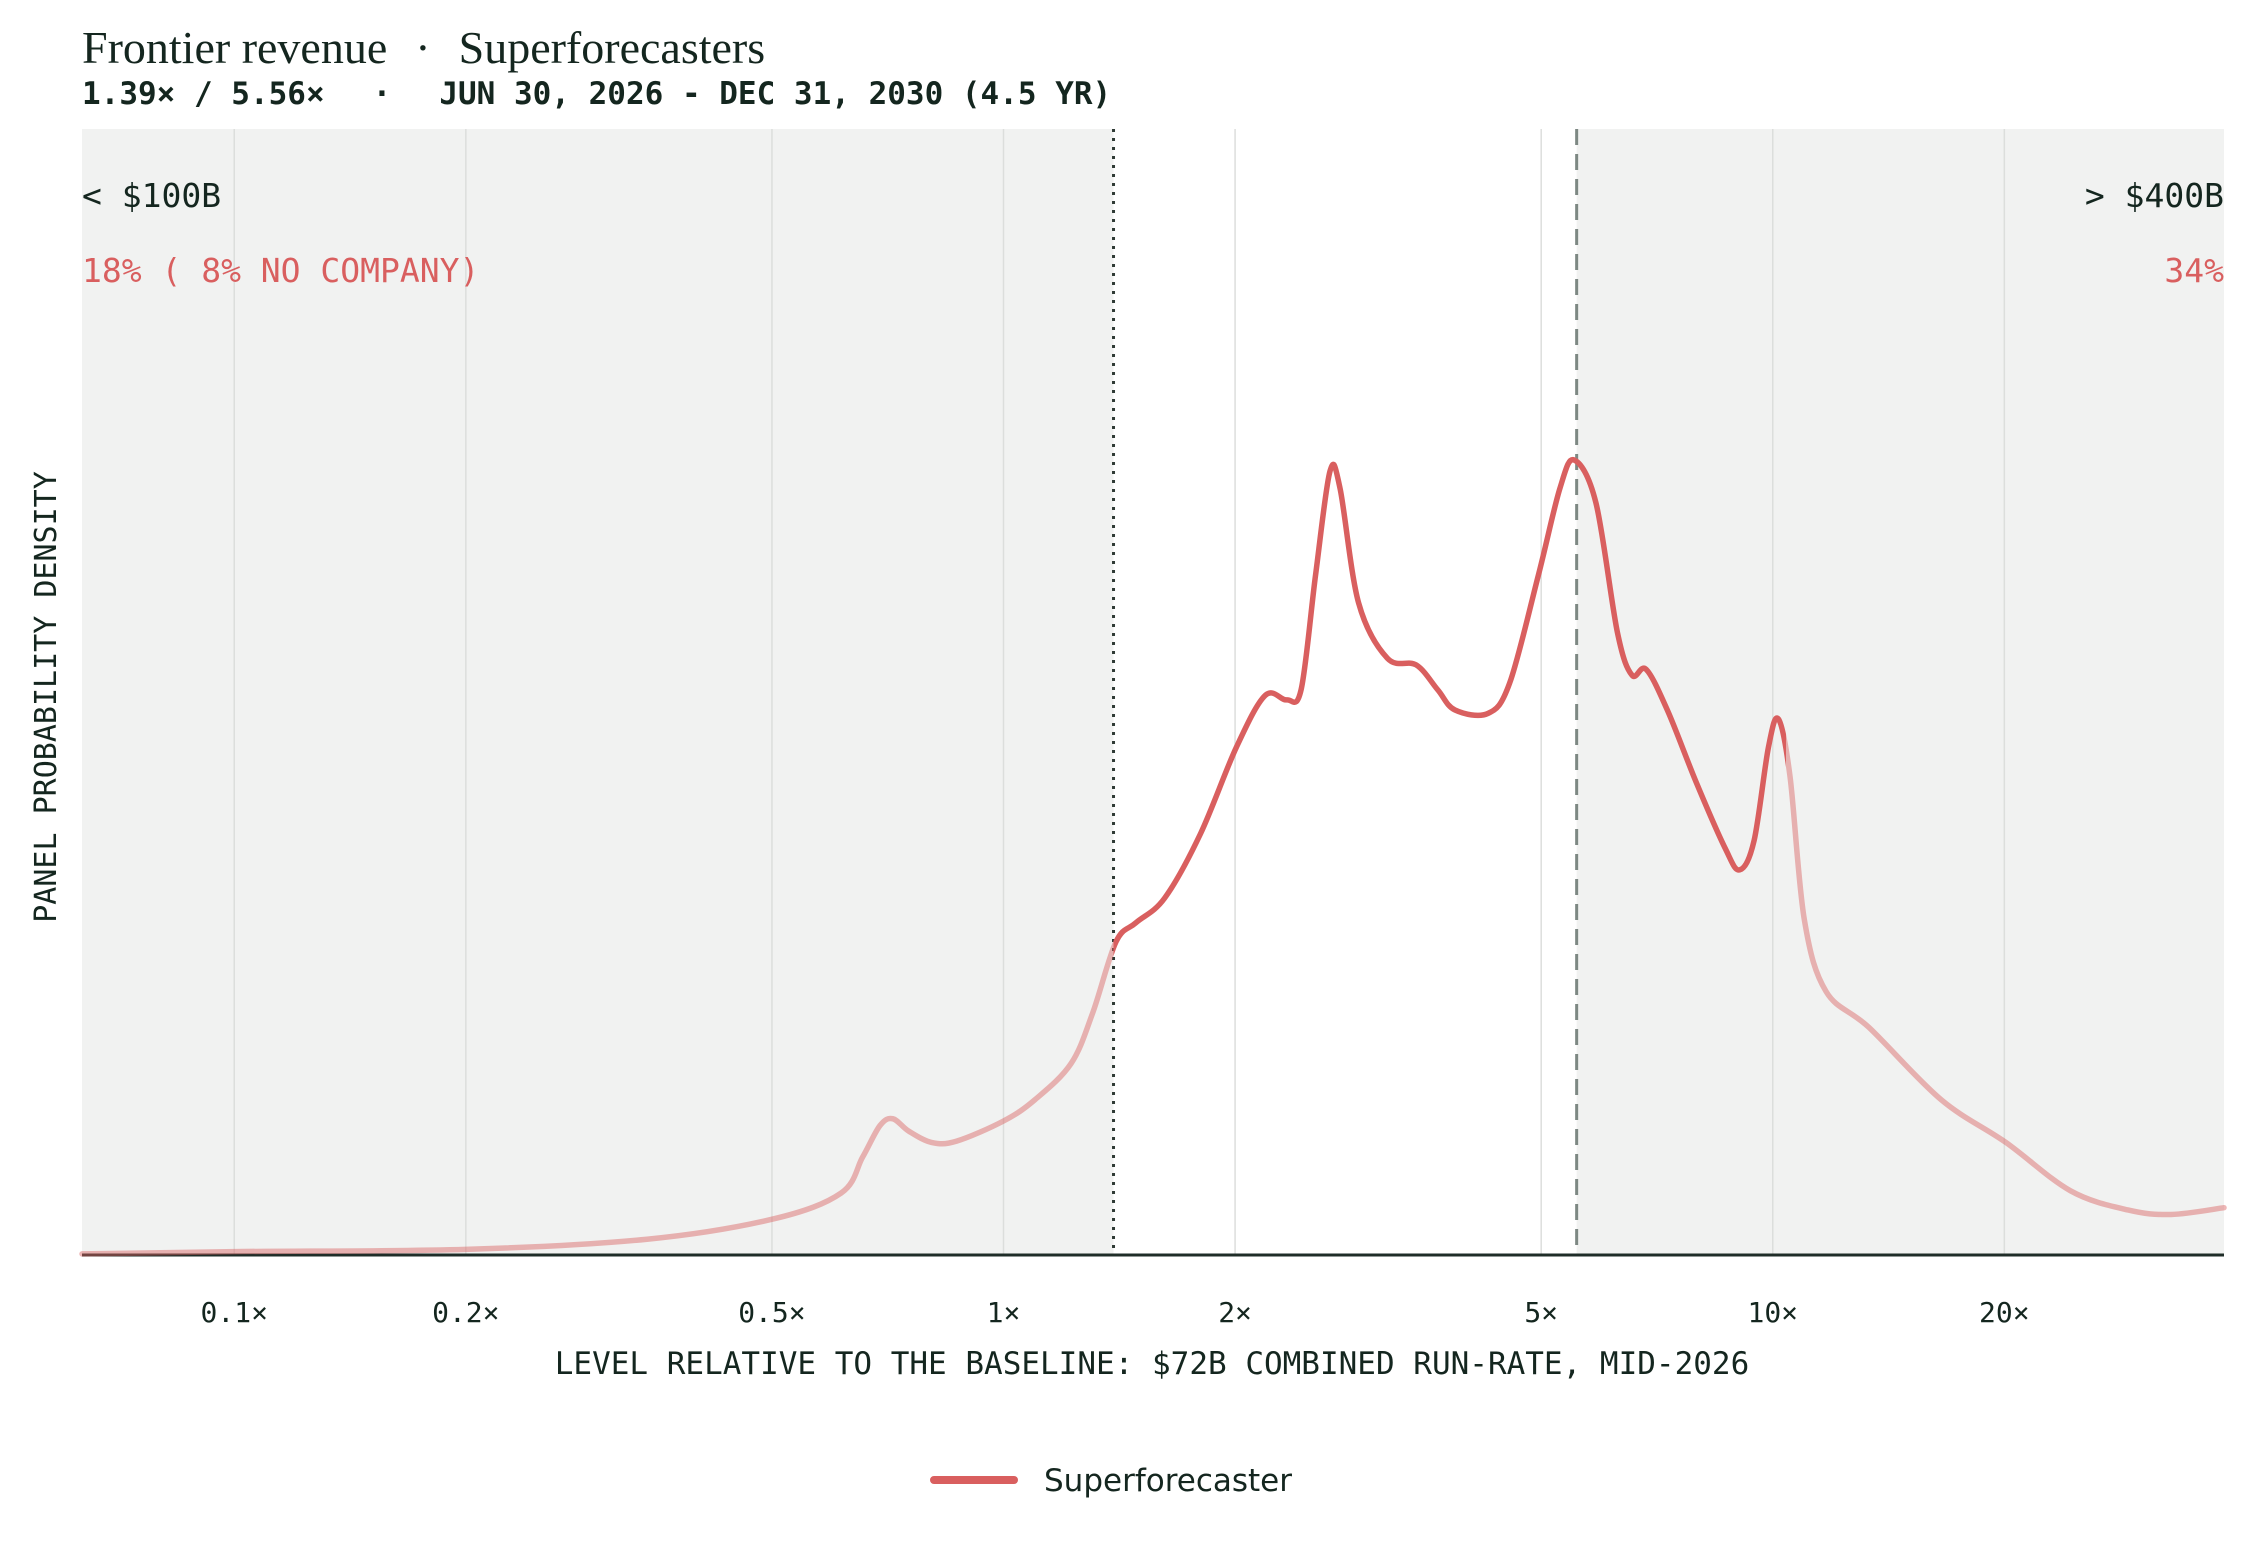  I want to click on legend-label: Superforecaster, so click(1168, 1481).